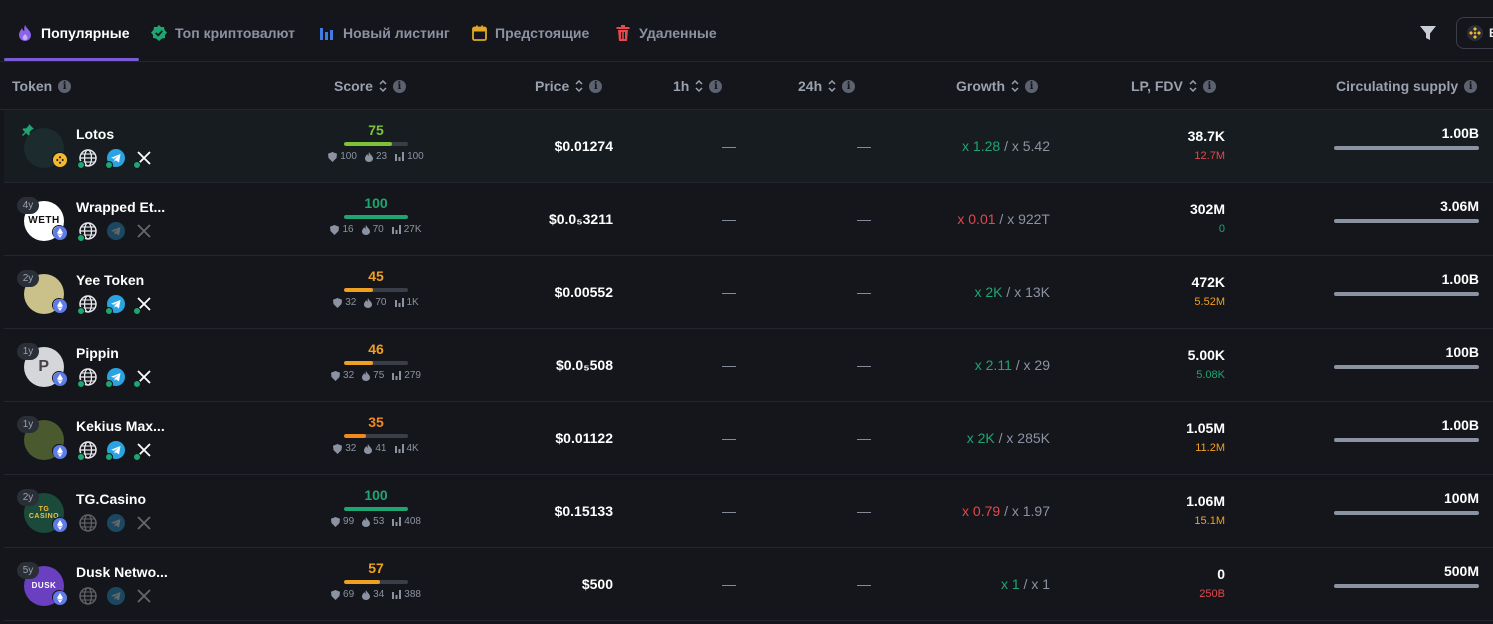 Image resolution: width=1493 pixels, height=624 pixels. Describe the element at coordinates (376, 144) in the screenshot. I see `score-bar` at that location.